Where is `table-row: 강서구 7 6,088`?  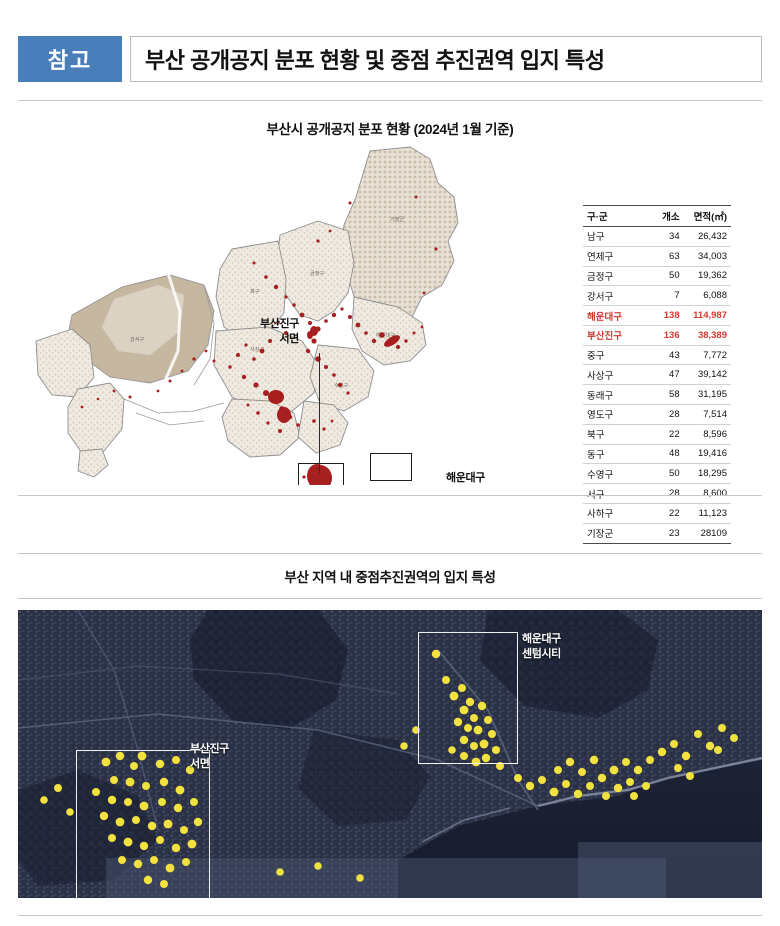 table-row: 강서구 7 6,088 is located at coordinates (657, 296).